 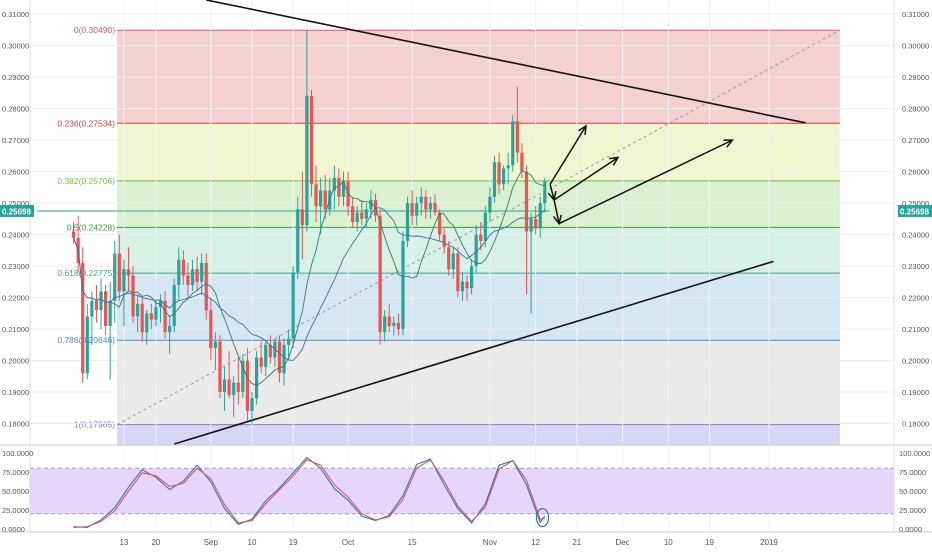 I want to click on price-tick-right: 0.18000, so click(x=915, y=424).